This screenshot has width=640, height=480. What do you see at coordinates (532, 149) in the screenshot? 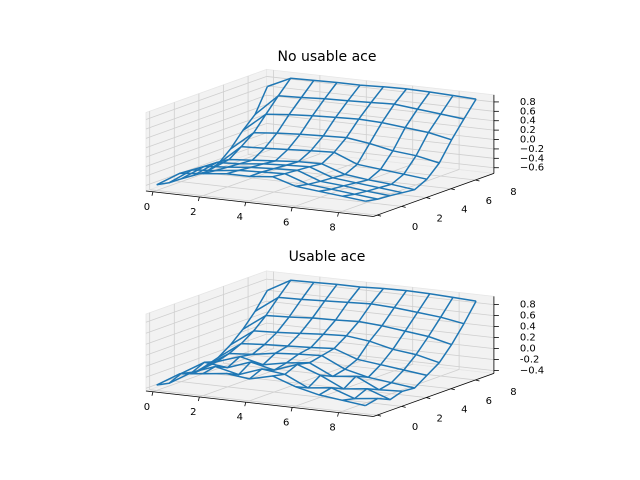
I see `z-tick-label: −0.2` at bounding box center [532, 149].